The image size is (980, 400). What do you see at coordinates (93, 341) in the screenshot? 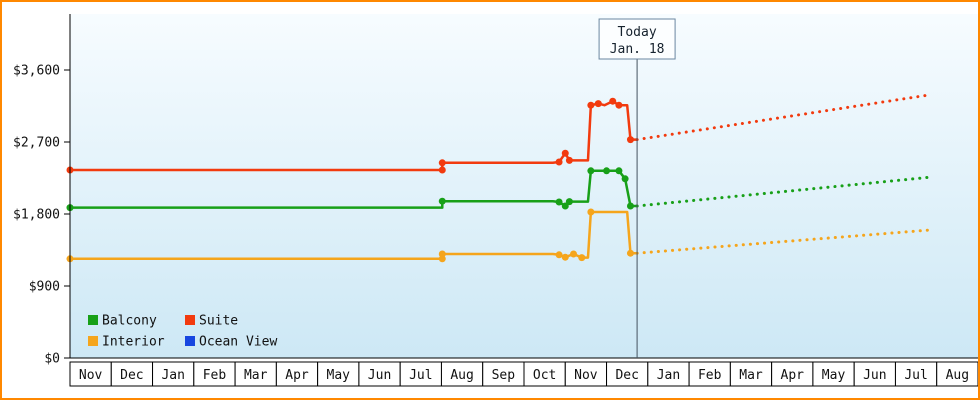
I see `legend-swatch-interior` at bounding box center [93, 341].